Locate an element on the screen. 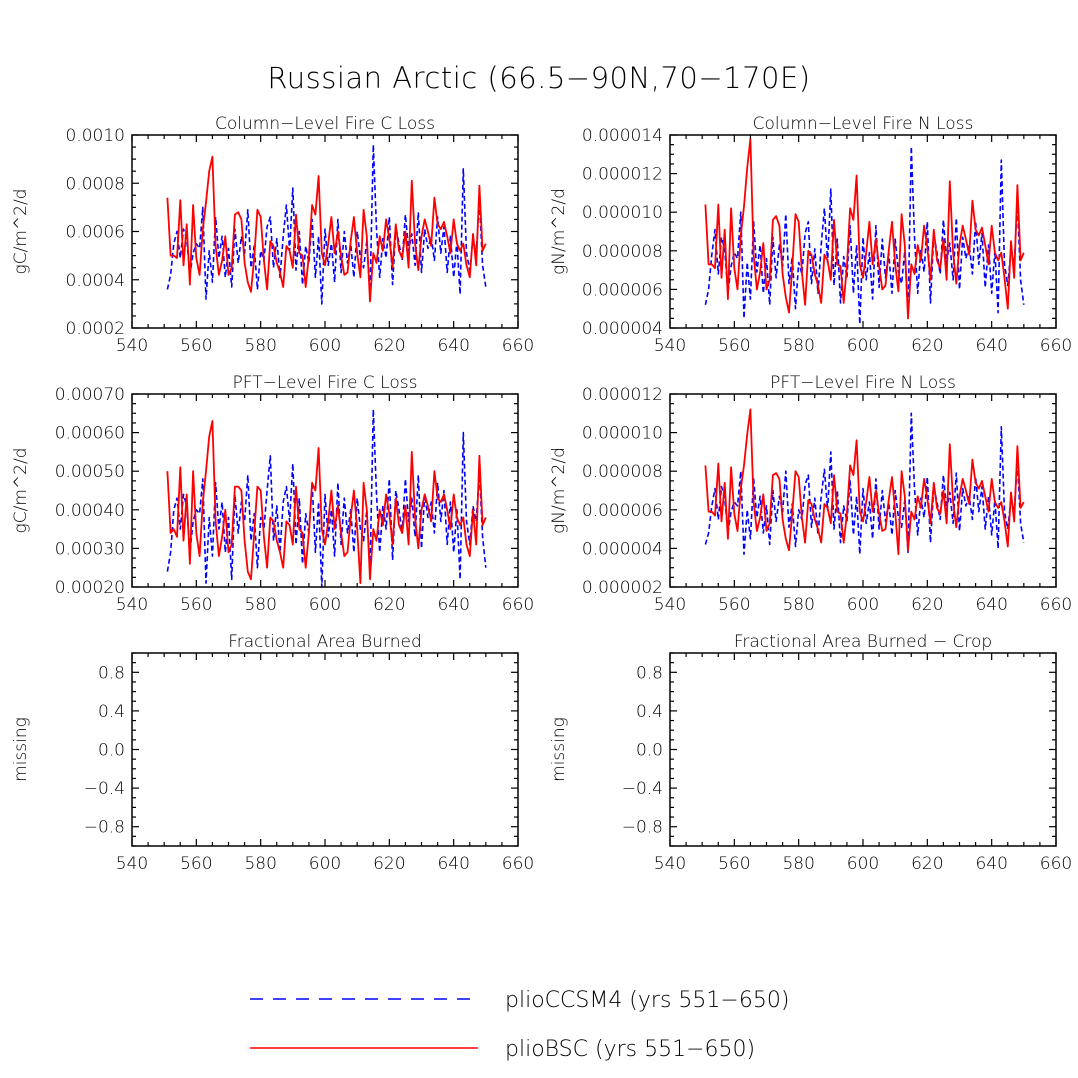 The height and width of the screenshot is (1078, 1078). y-tick-label: 0.00070 is located at coordinates (90, 395).